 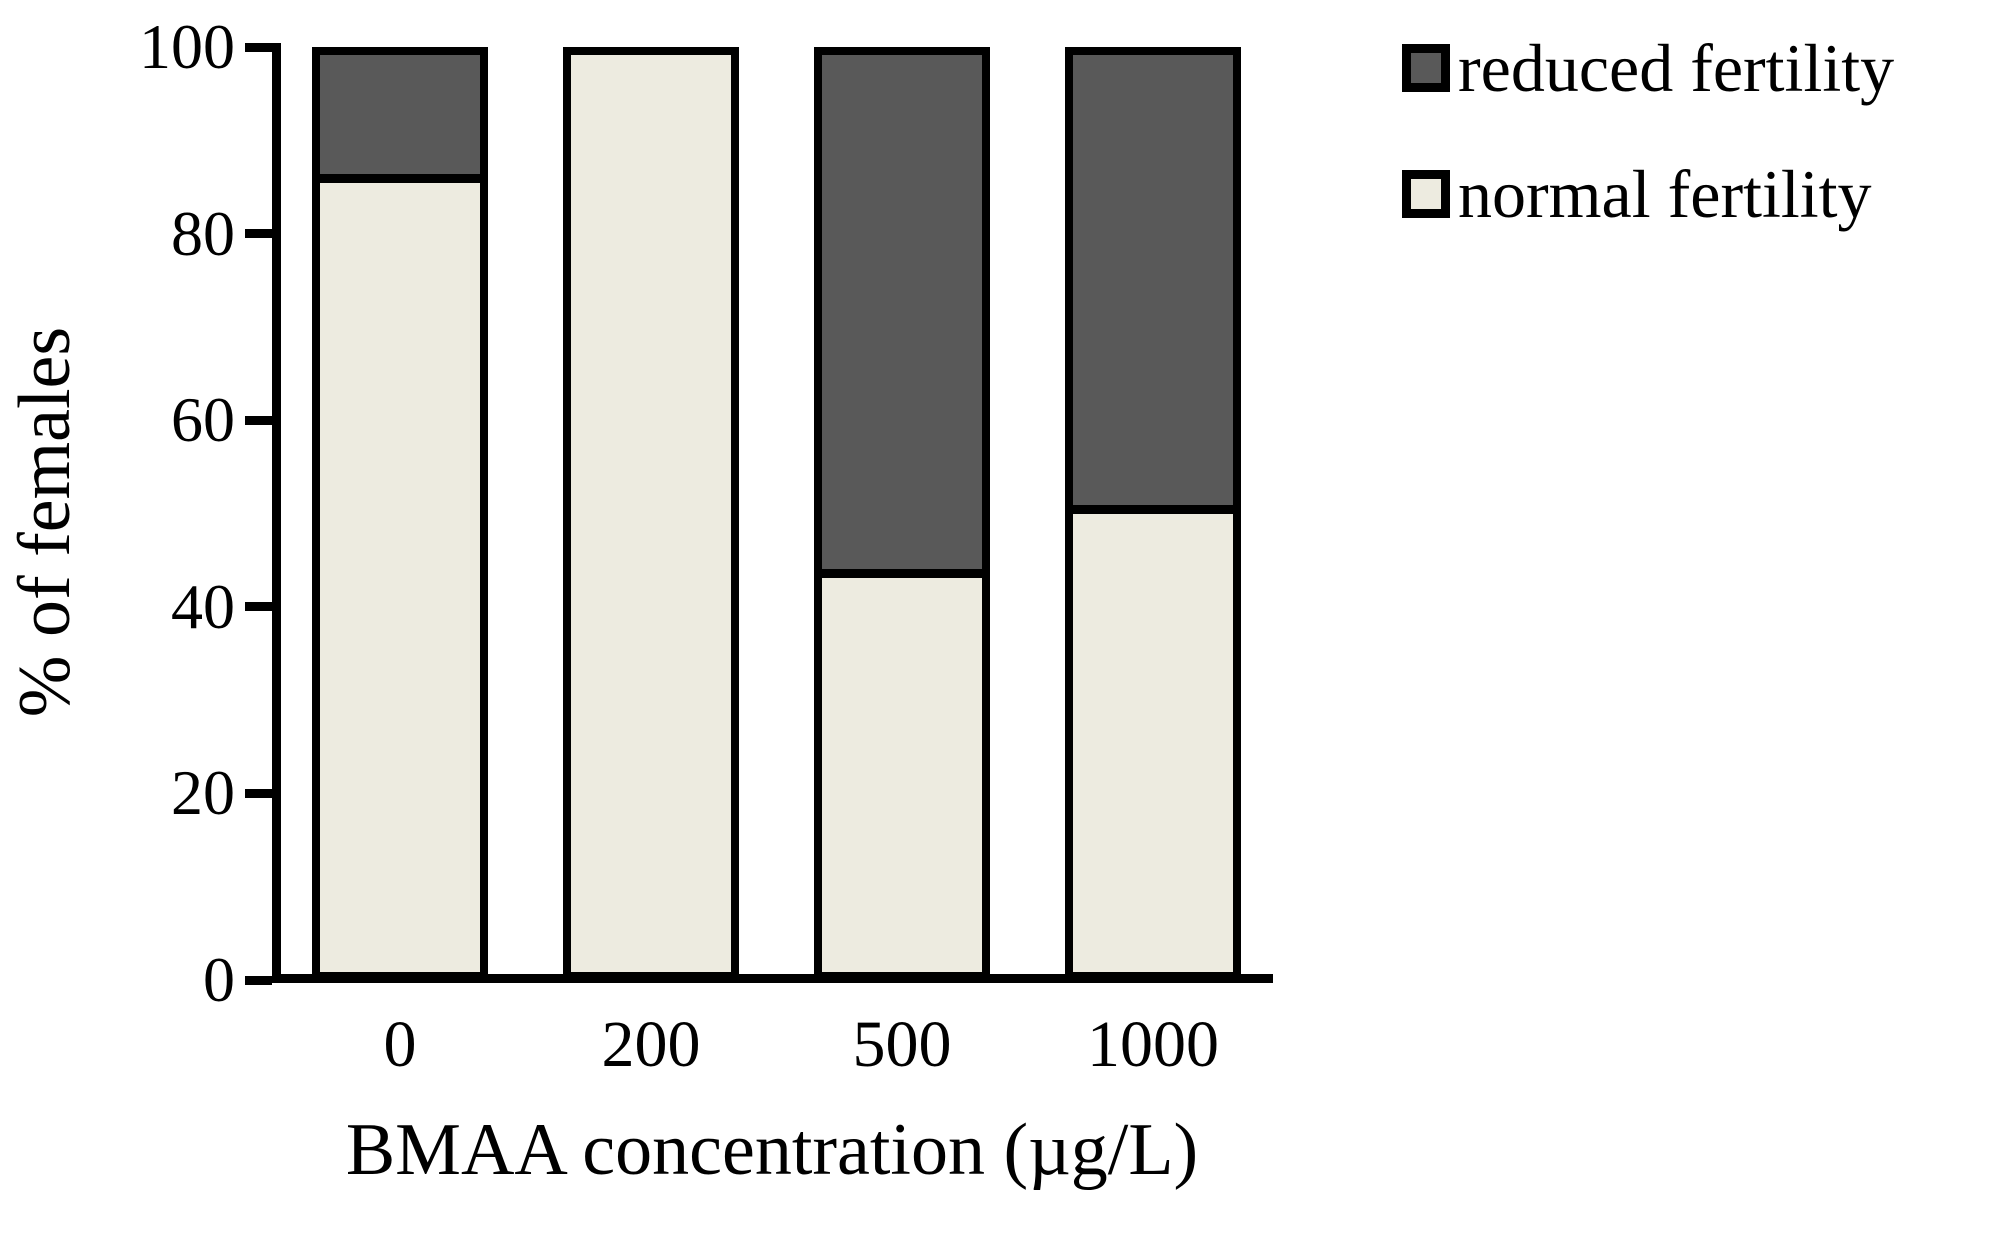 What do you see at coordinates (203, 420) in the screenshot?
I see `y-tick-label: 60` at bounding box center [203, 420].